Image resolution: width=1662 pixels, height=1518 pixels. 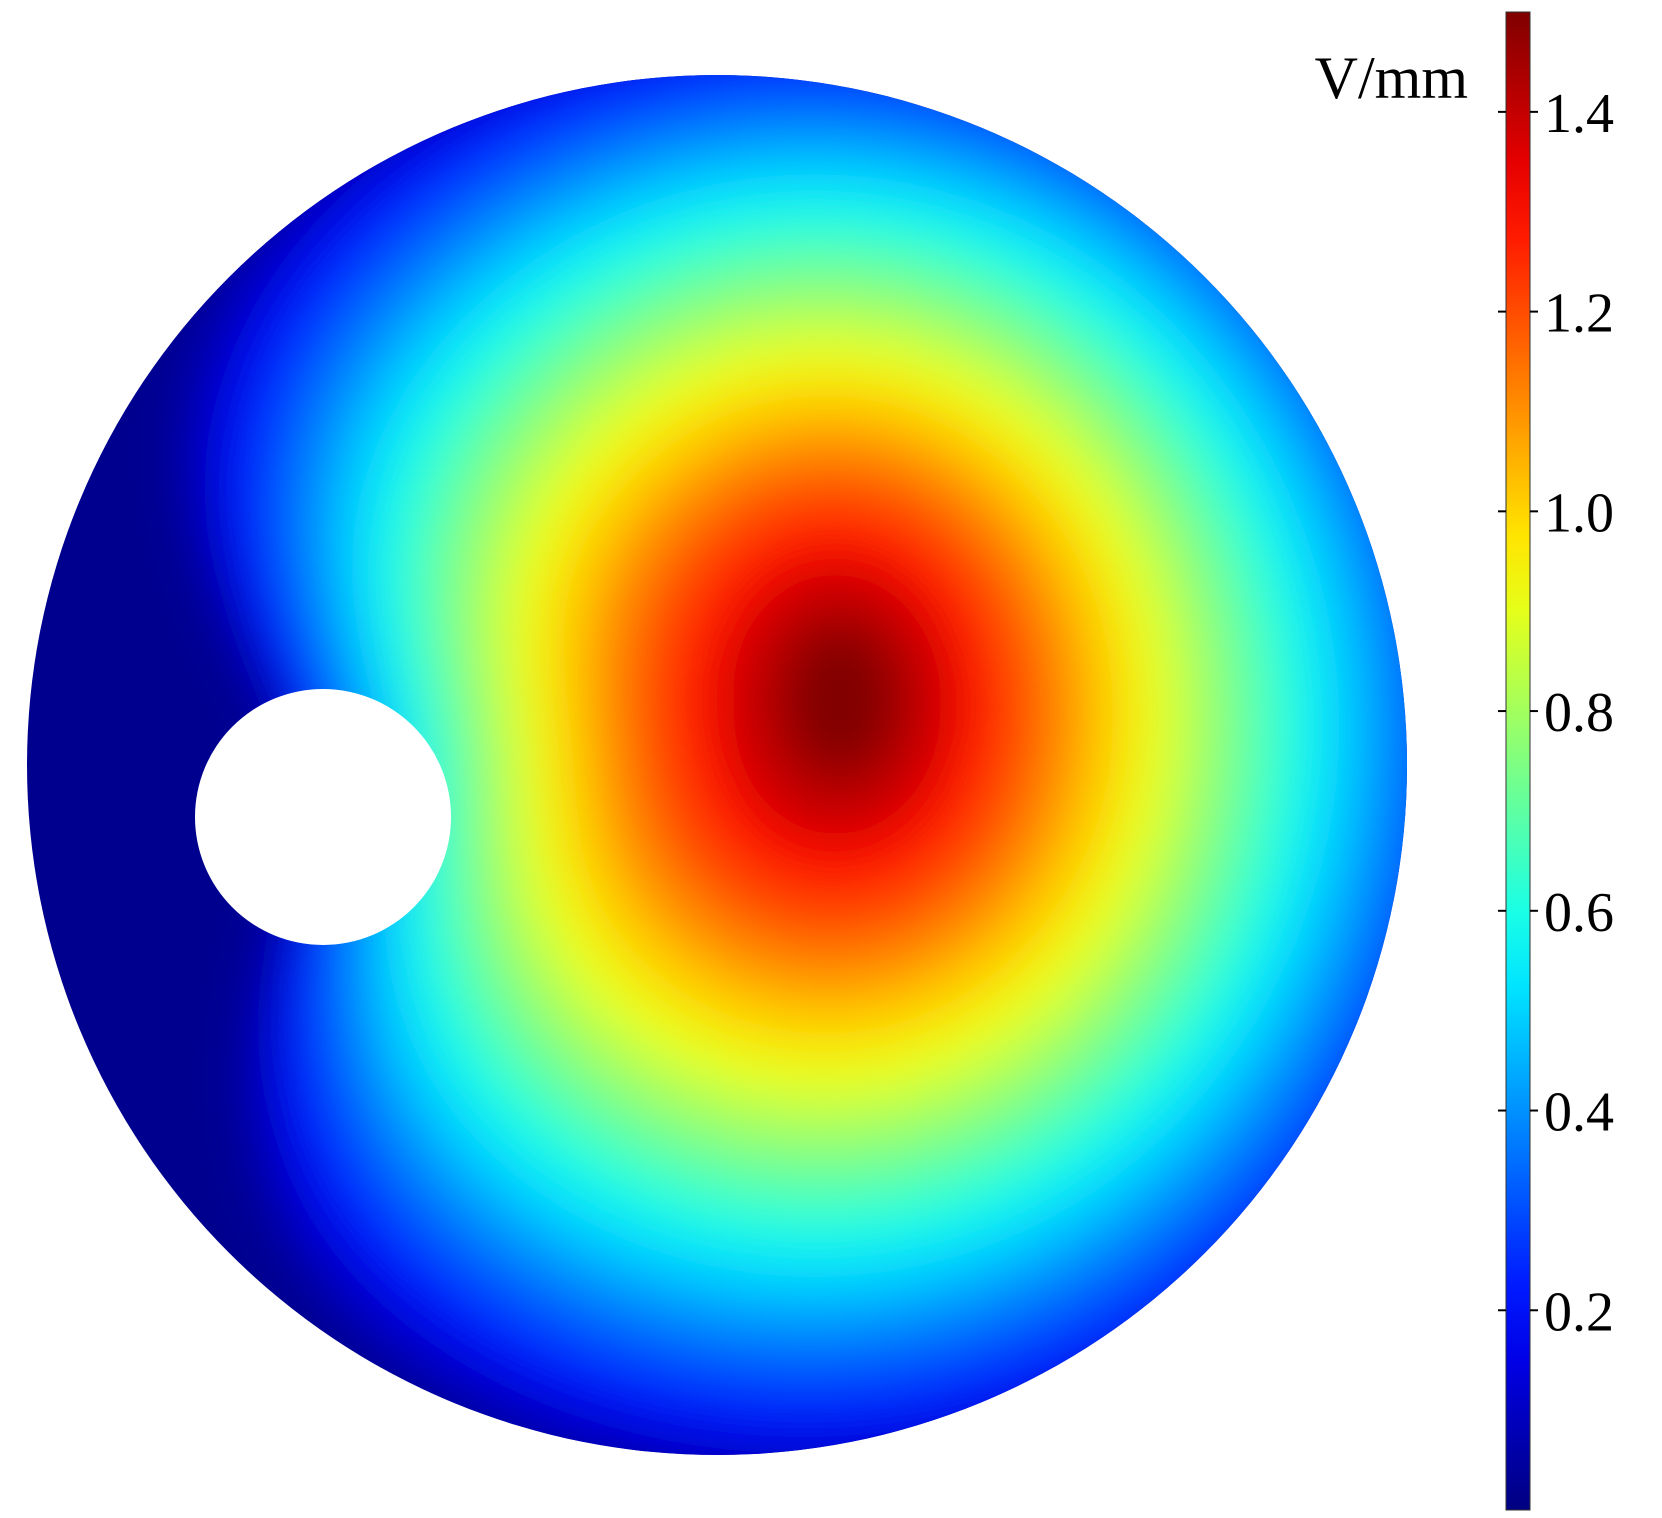 I want to click on colorbar-bar, so click(x=1518, y=761).